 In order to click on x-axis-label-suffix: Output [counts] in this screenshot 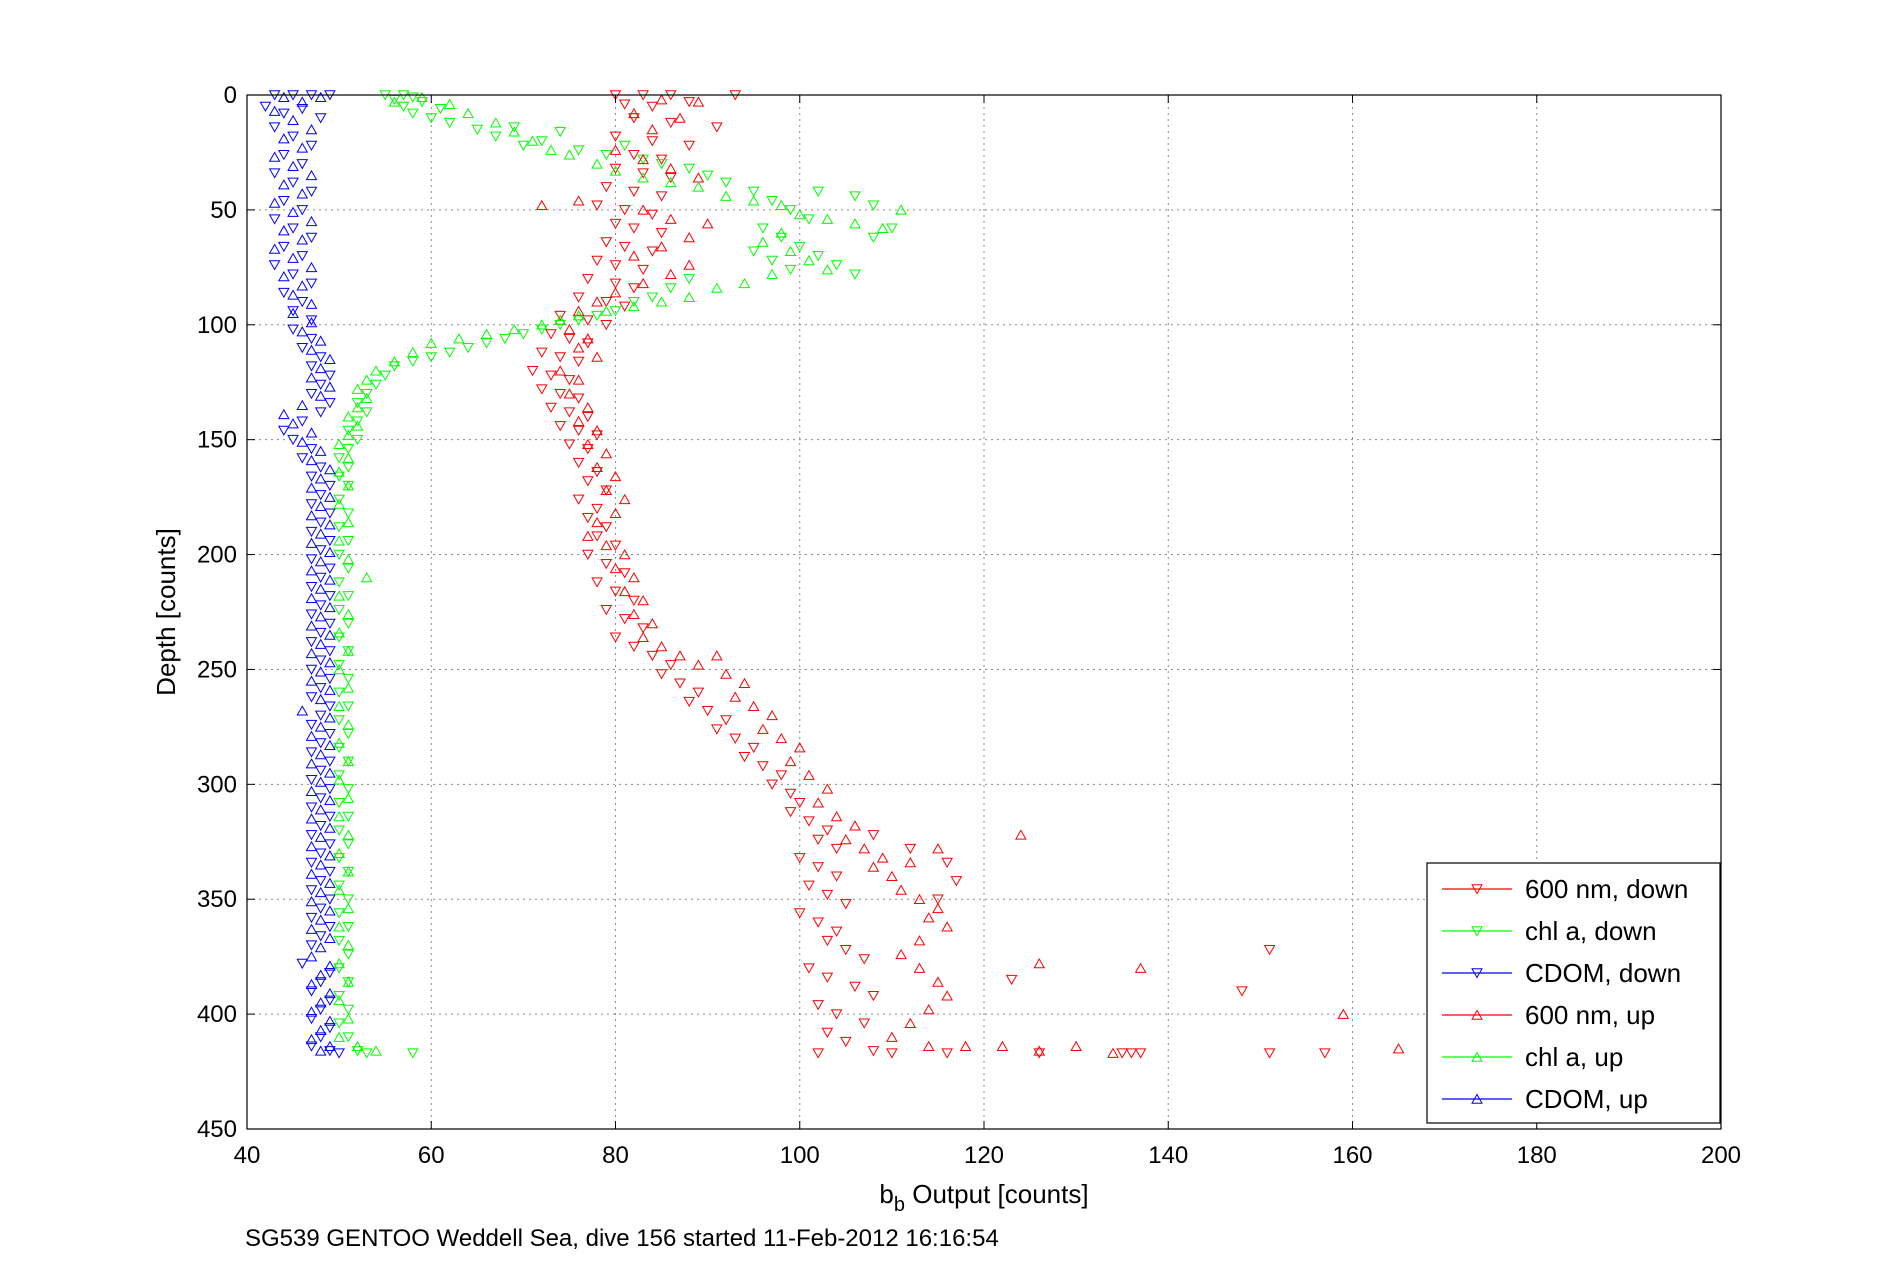, I will do `click(997, 1194)`.